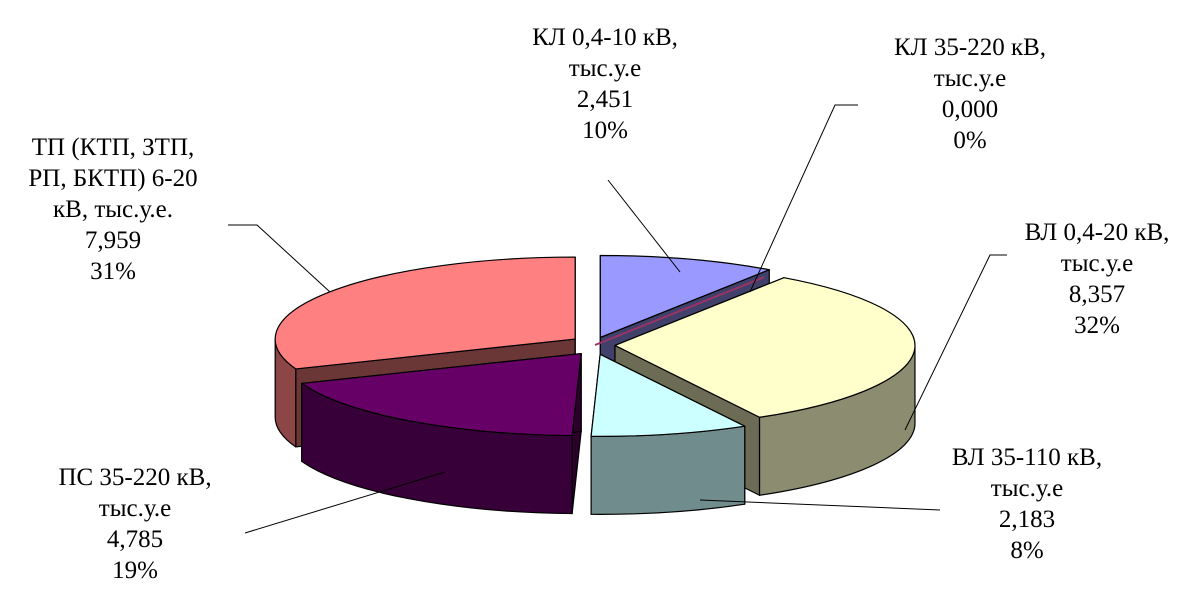  Describe the element at coordinates (969, 140) in the screenshot. I see `slice-percent: 0%` at that location.